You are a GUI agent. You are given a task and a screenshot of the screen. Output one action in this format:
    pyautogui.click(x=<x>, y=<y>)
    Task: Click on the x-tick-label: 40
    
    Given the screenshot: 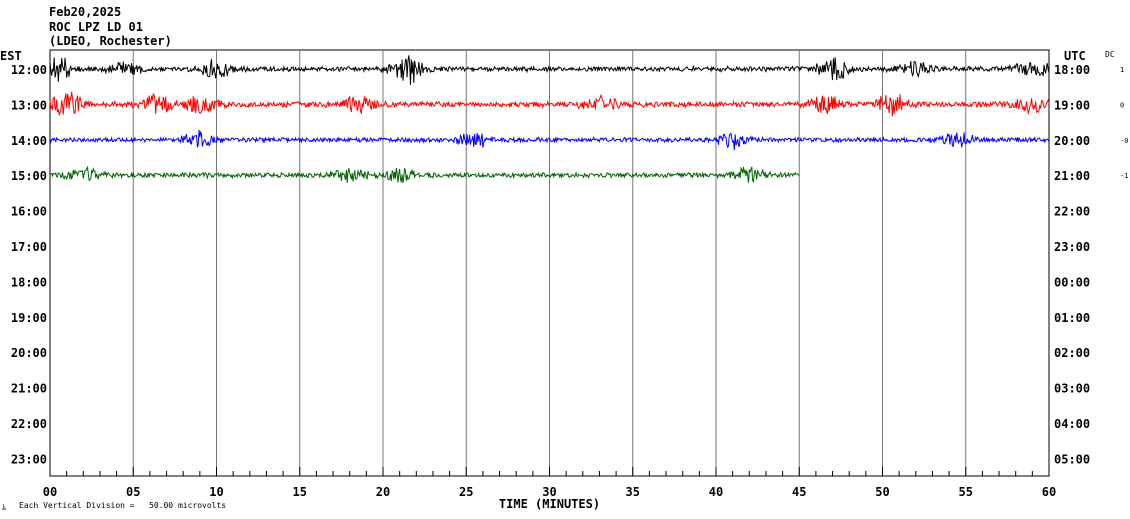 What is the action you would take?
    pyautogui.click(x=716, y=492)
    